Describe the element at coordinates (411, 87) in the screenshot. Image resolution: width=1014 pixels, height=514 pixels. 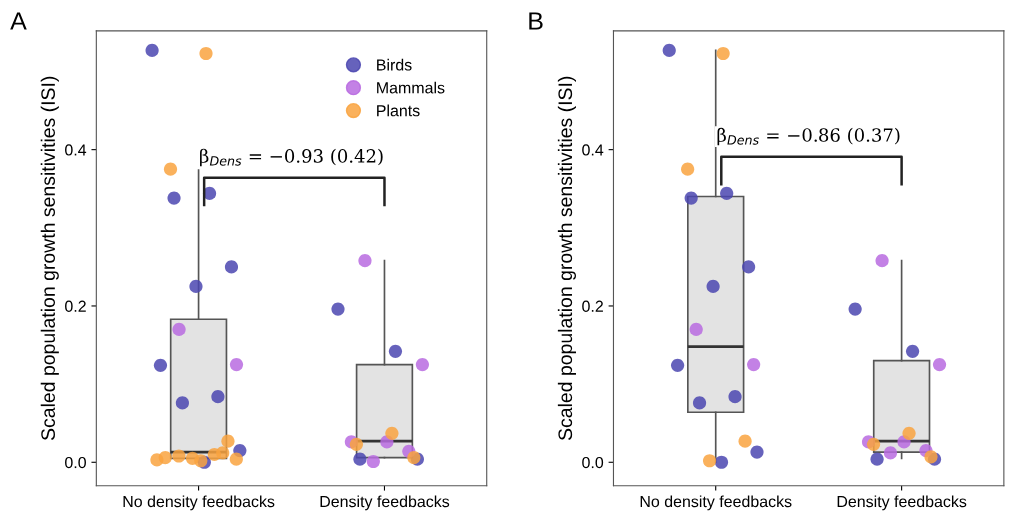
I see `legend-label: Mammals` at that location.